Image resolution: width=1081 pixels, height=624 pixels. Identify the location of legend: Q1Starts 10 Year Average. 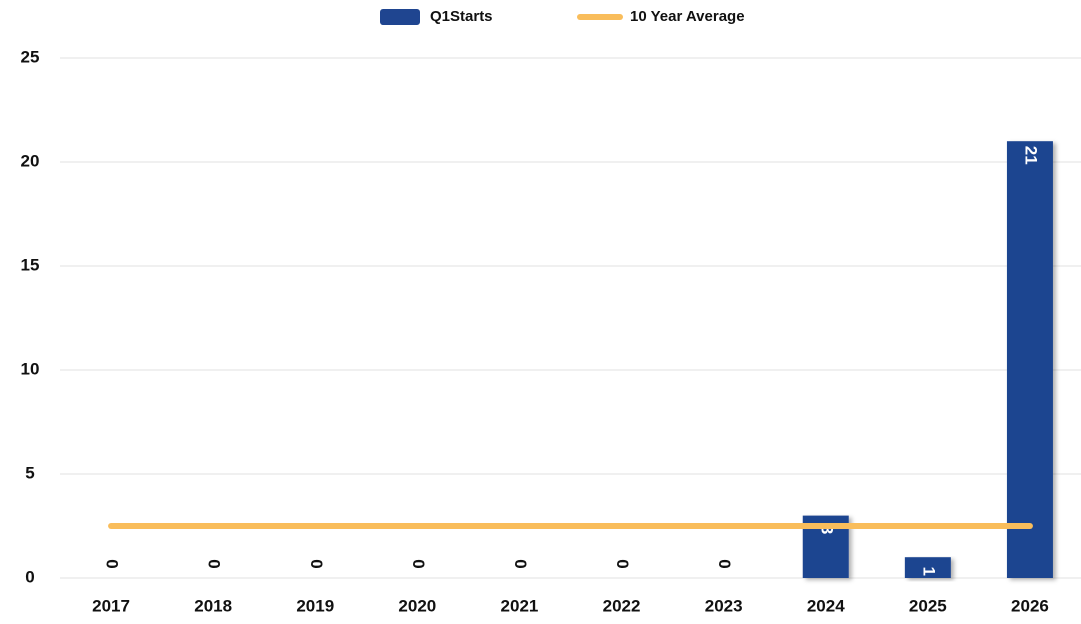
(562, 16).